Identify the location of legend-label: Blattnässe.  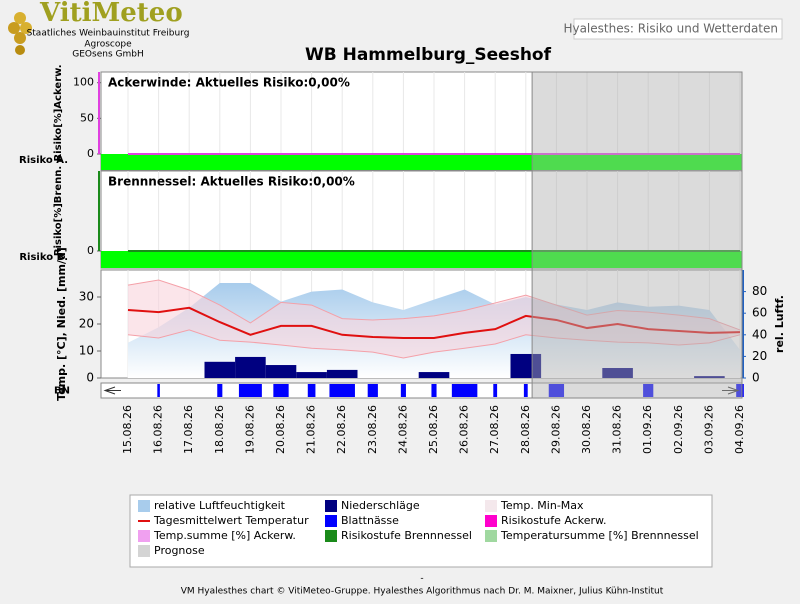
(370, 520).